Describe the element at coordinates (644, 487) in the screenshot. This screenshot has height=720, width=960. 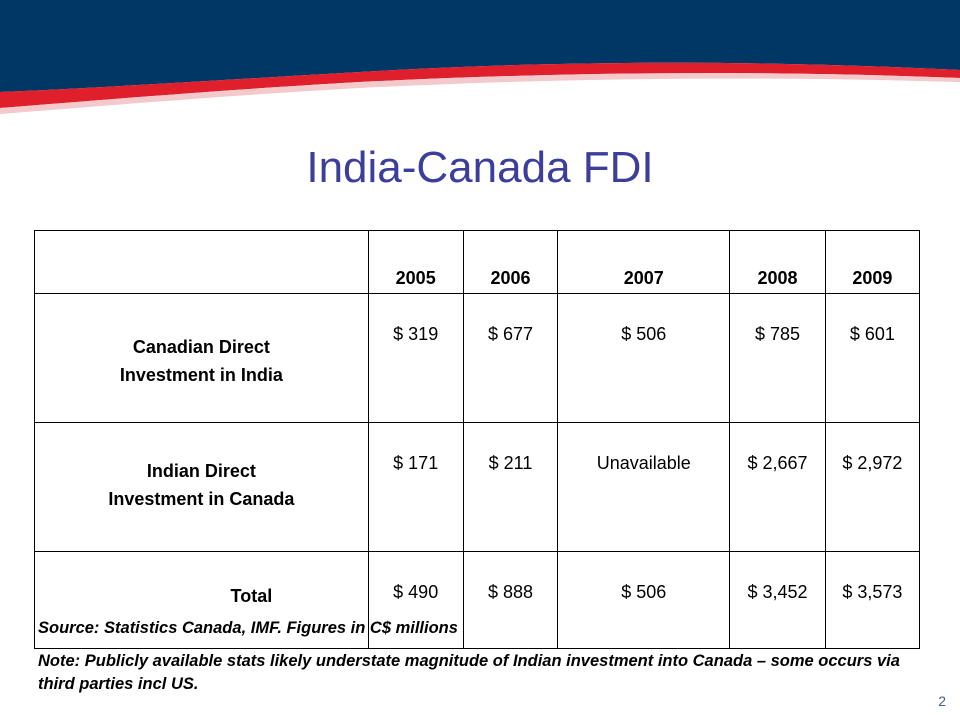
I see `table-cell: Unavailable` at that location.